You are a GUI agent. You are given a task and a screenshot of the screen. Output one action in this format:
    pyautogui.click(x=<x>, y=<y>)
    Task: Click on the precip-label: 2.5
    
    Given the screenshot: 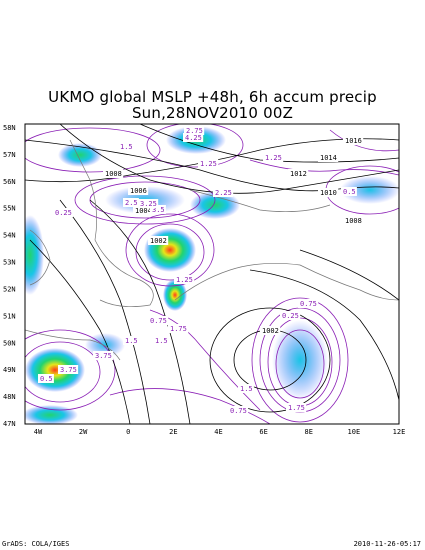 What is the action you would take?
    pyautogui.click(x=131, y=203)
    